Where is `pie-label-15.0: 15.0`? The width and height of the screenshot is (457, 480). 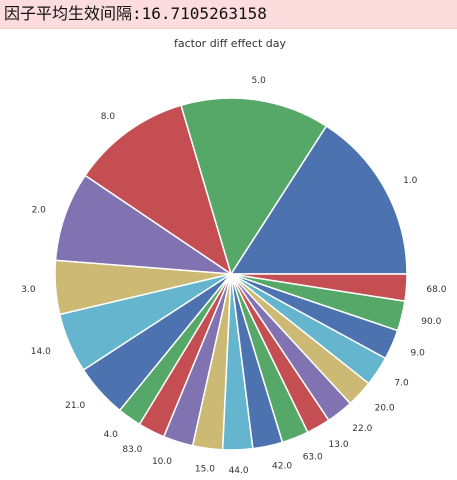
pie-label-15.0: 15.0 is located at coordinates (205, 469).